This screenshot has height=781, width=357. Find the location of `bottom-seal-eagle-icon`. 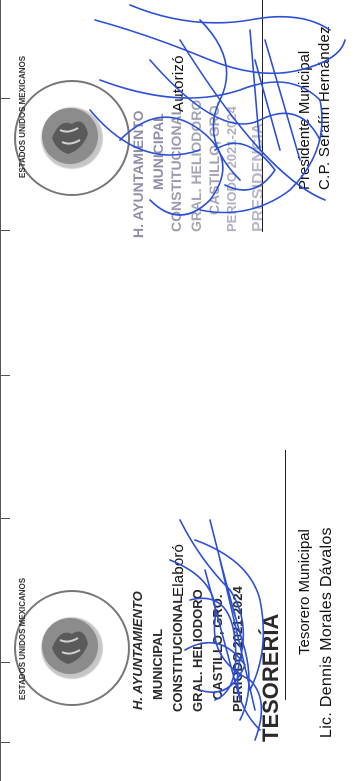

bottom-seal-eagle-icon is located at coordinates (70, 646).